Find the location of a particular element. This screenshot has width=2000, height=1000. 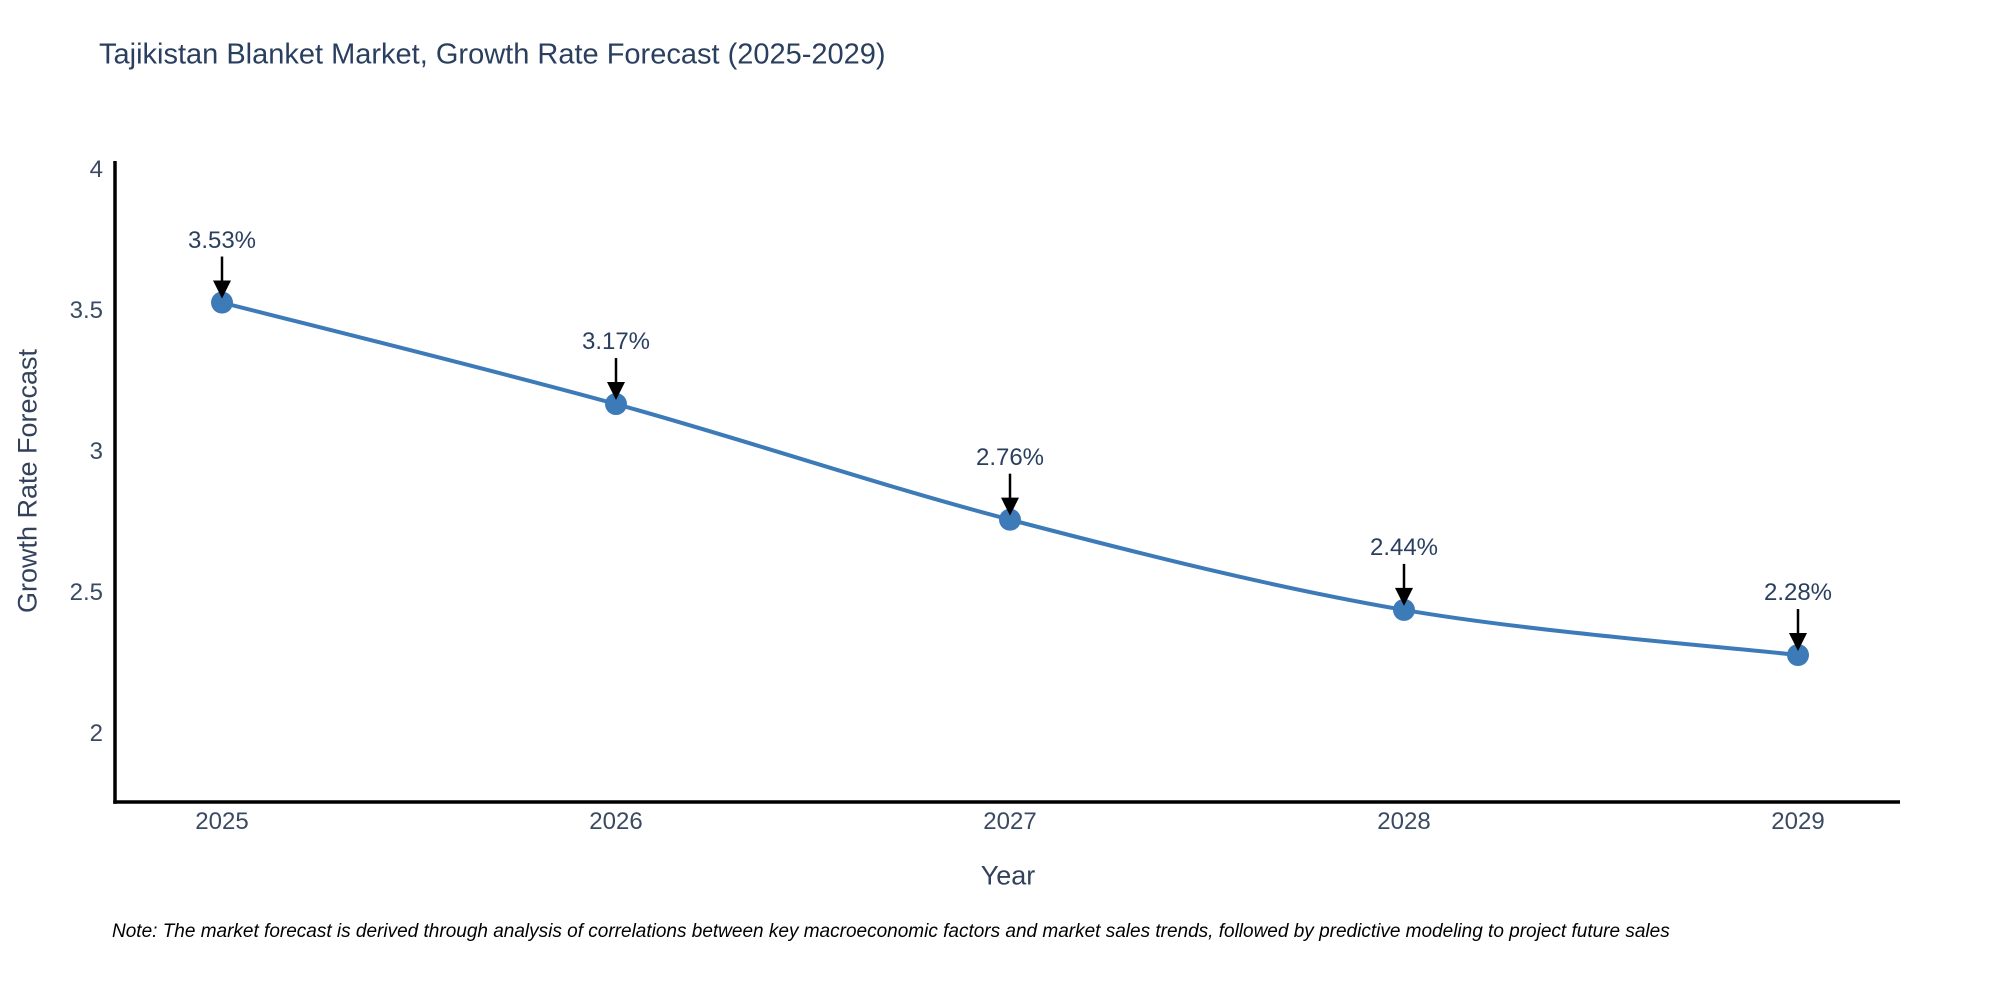

annotation-label: 3.17% is located at coordinates (616, 342).